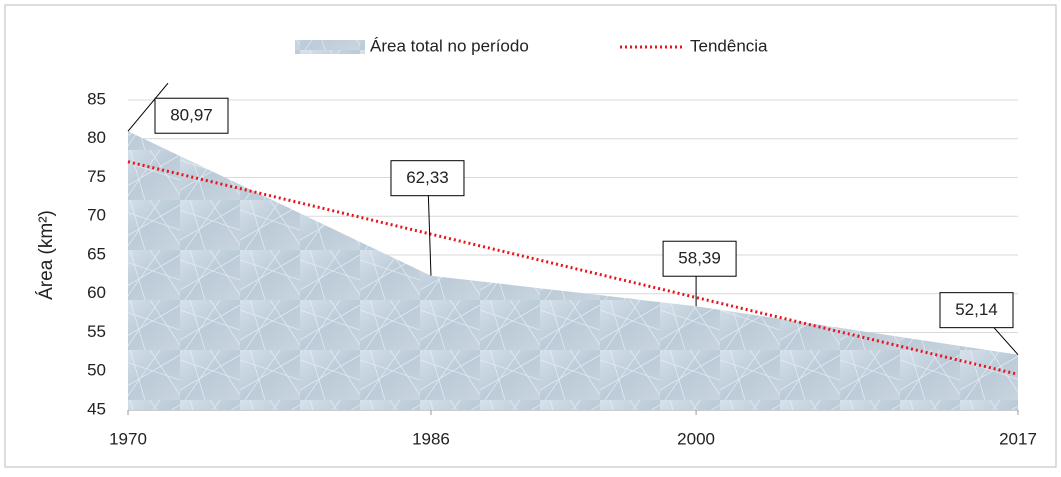 This screenshot has height=477, width=1061. Describe the element at coordinates (96, 408) in the screenshot. I see `y-tick-label: 45` at that location.